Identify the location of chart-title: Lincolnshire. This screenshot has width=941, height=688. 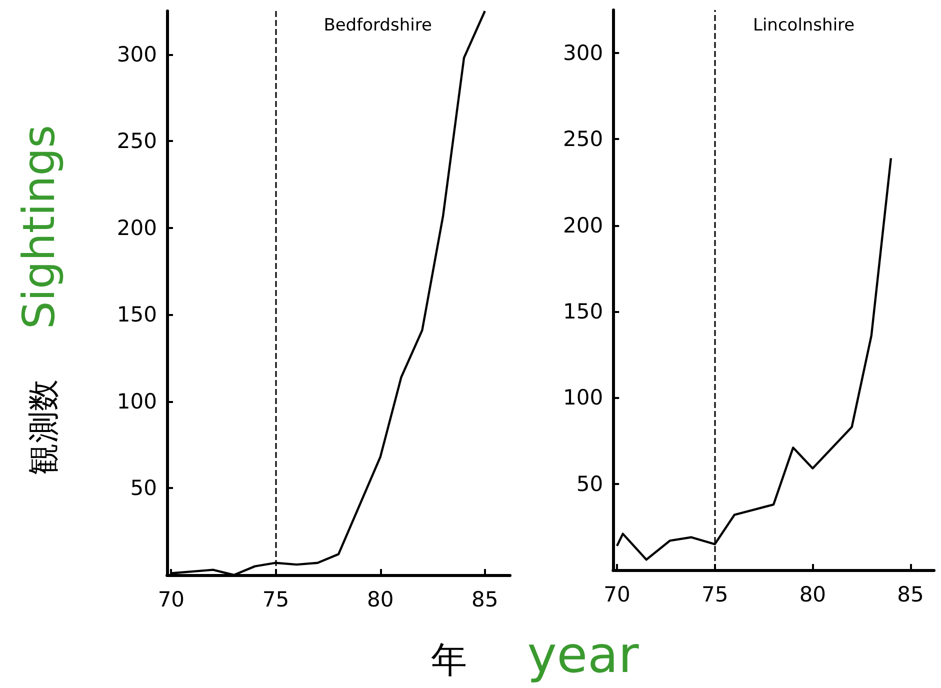
(803, 26).